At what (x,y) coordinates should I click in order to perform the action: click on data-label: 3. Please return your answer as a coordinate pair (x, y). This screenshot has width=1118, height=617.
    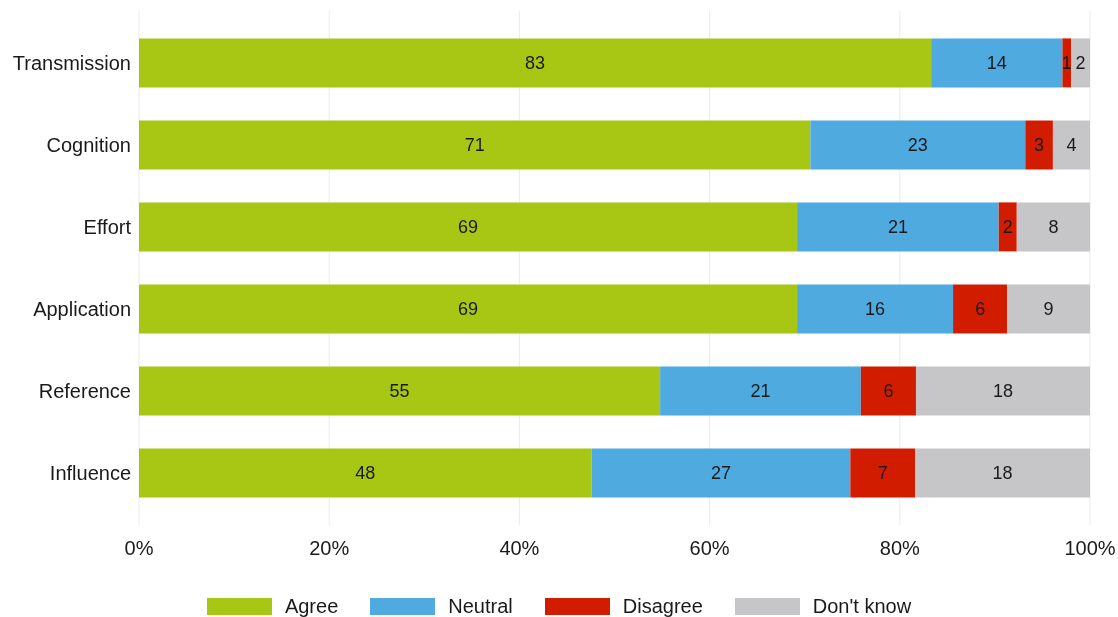
    Looking at the image, I should click on (1039, 145).